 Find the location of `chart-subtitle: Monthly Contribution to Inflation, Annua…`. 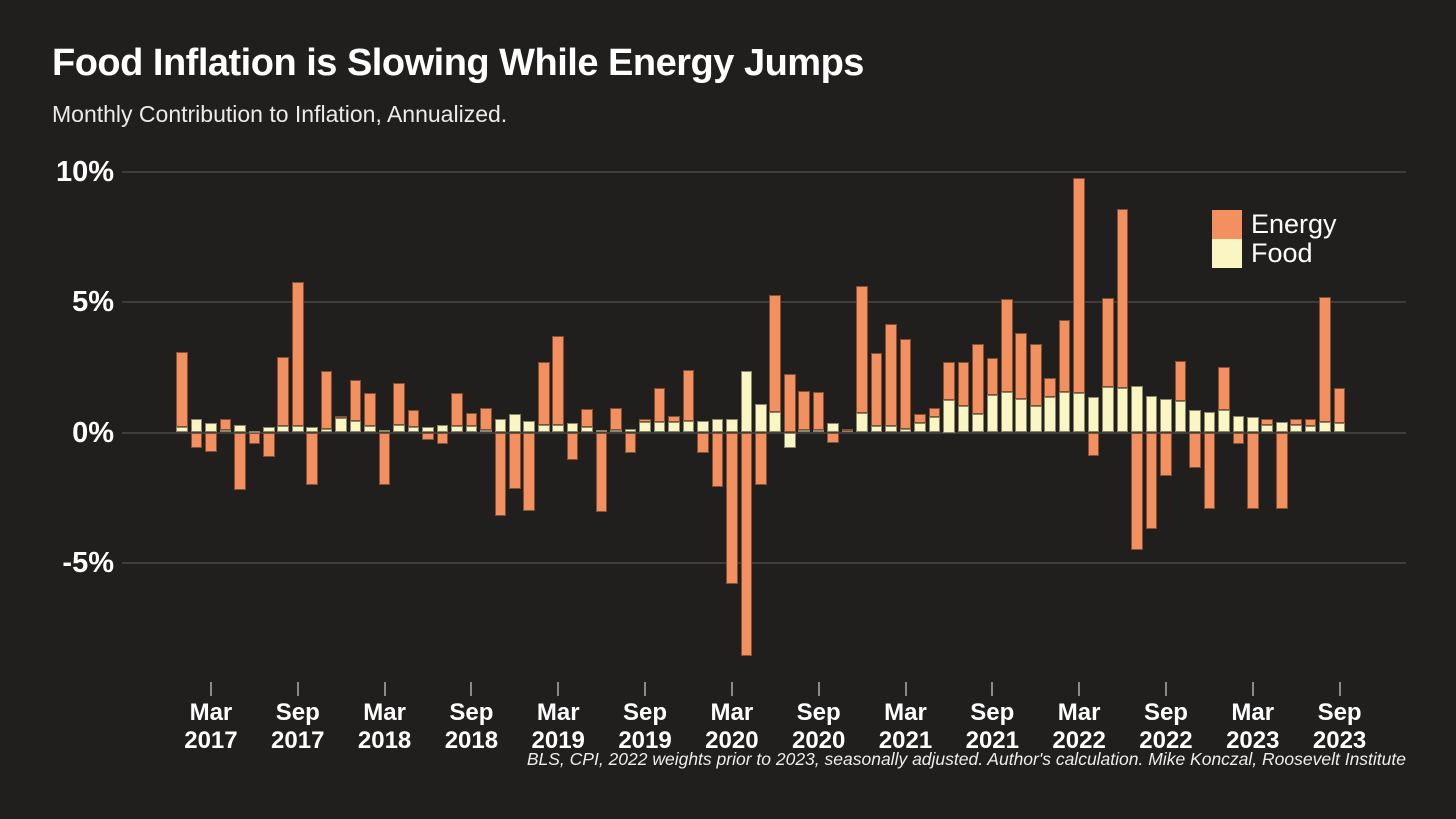

chart-subtitle: Monthly Contribution to Inflation, Annua… is located at coordinates (280, 114).